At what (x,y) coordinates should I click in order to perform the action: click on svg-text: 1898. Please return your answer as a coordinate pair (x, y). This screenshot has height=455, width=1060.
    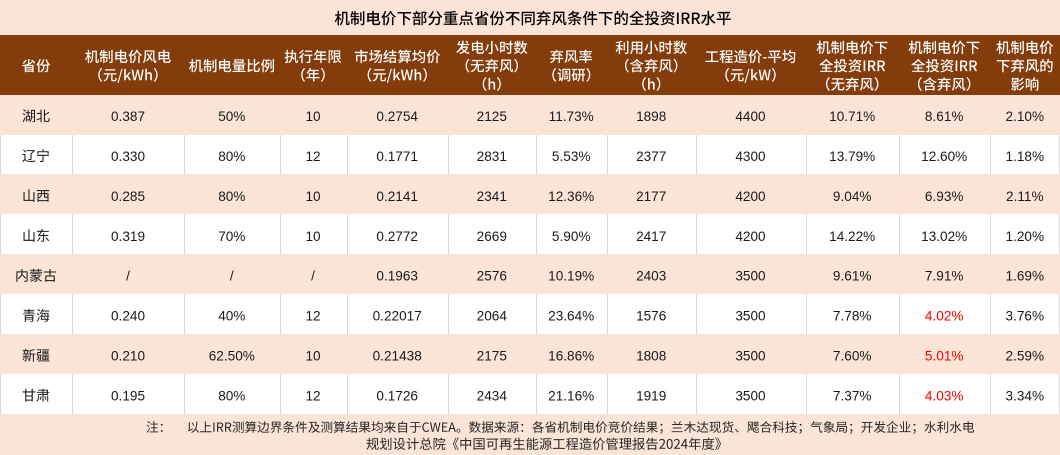
    Looking at the image, I should click on (651, 116).